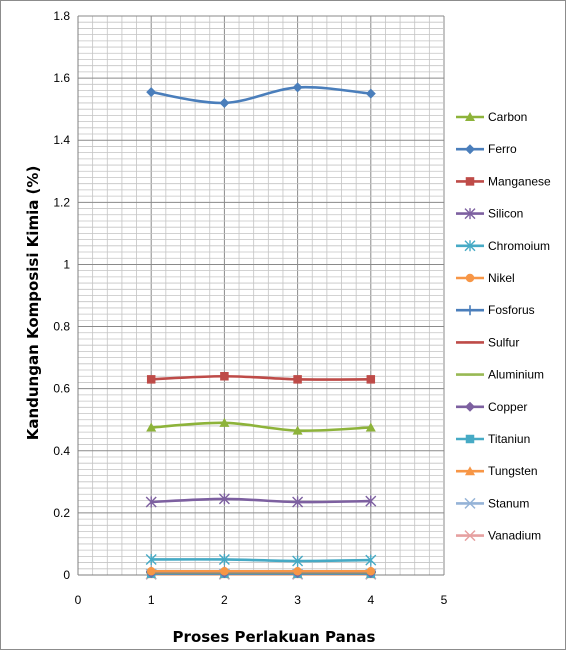 This screenshot has height=651, width=566. I want to click on y-tick-label: 1, so click(66, 264).